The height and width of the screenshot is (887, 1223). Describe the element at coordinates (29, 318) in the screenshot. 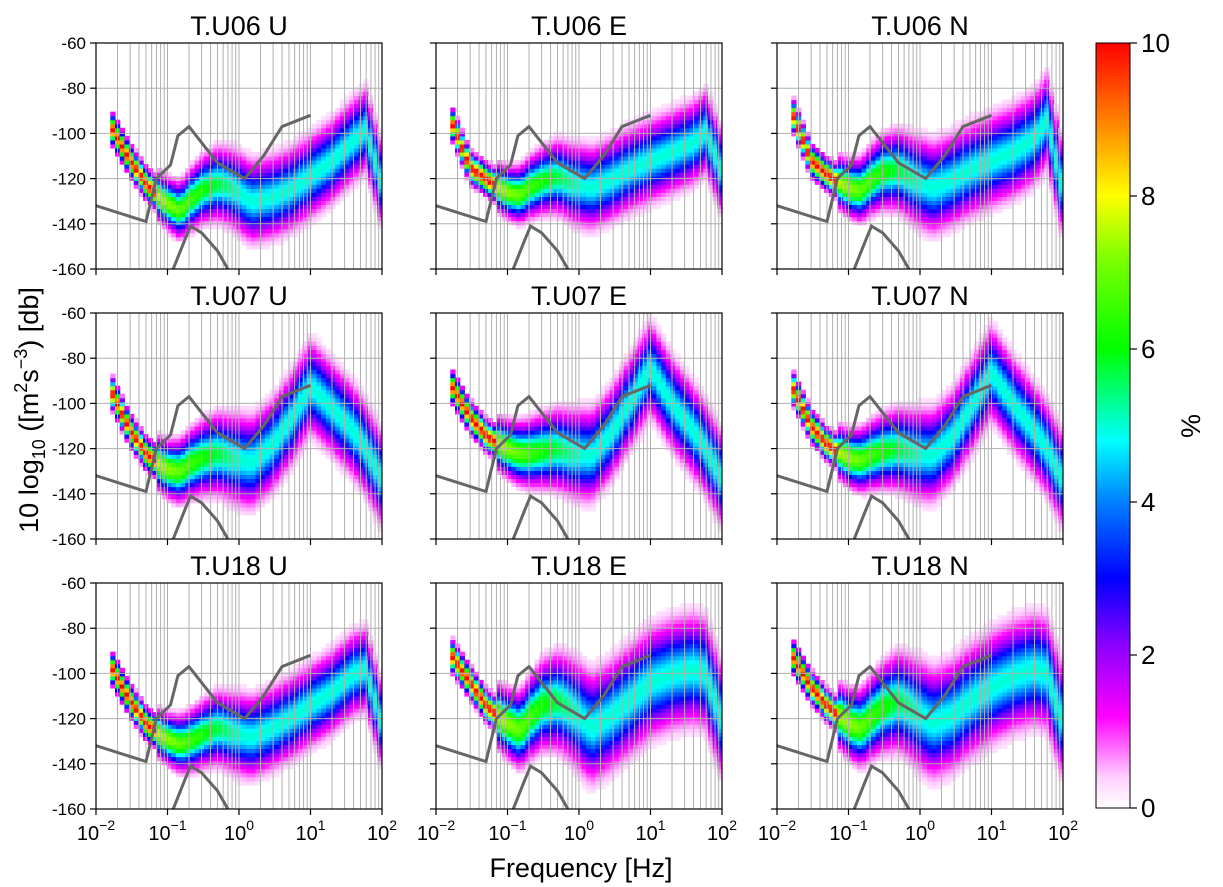

I see `y-axis-label-close: ) [db]` at that location.